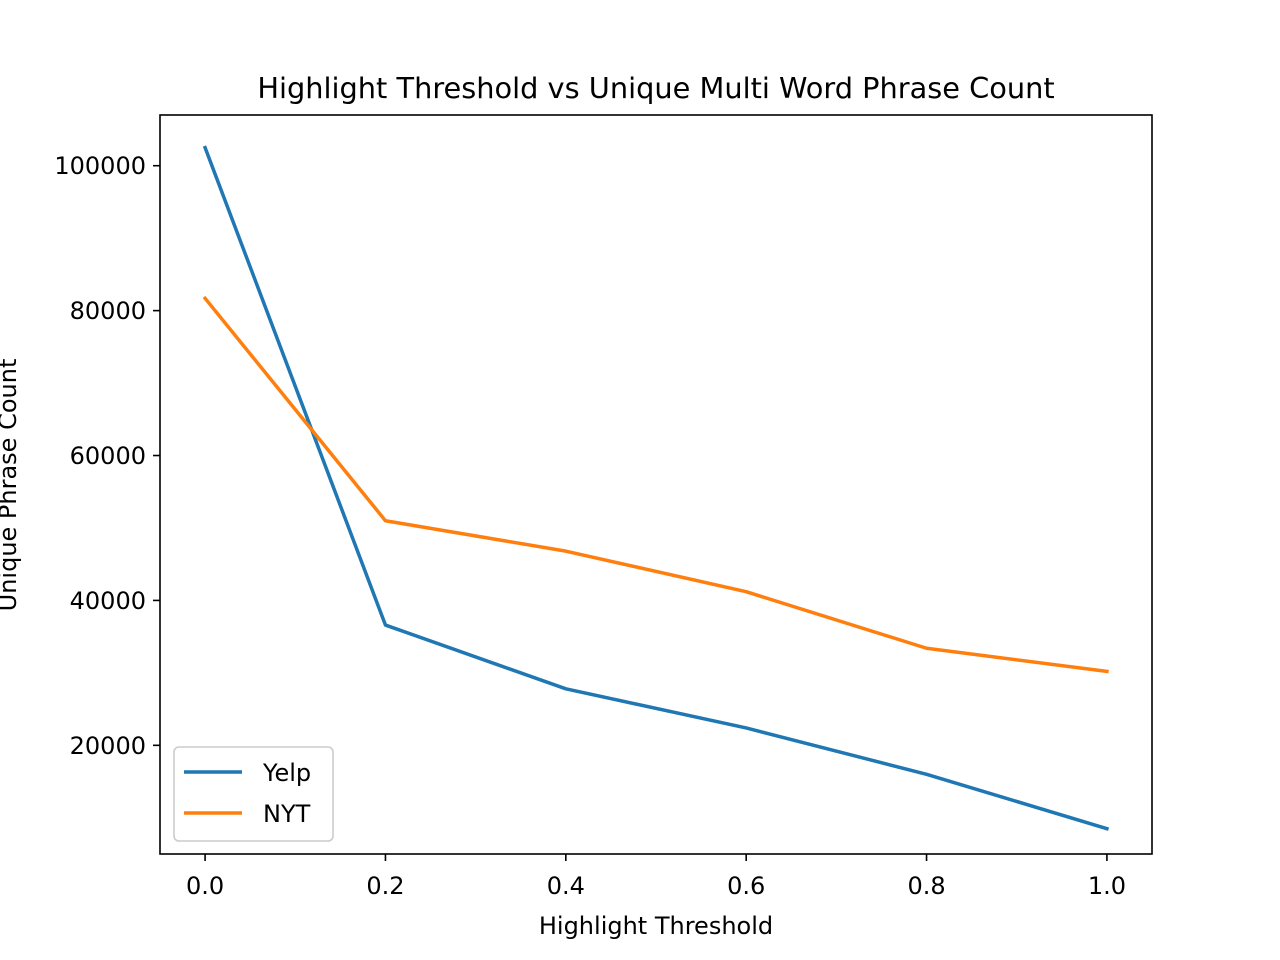 This screenshot has height=960, width=1280. Describe the element at coordinates (746, 886) in the screenshot. I see `x-tick-label: 0.6` at that location.